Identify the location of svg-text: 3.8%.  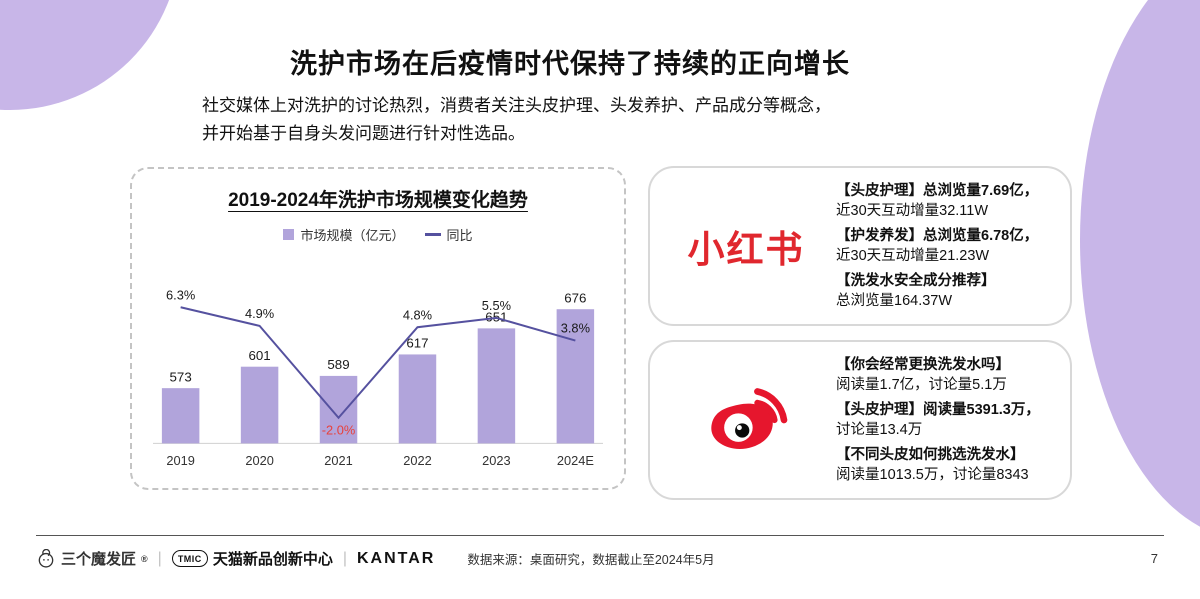
(575, 328).